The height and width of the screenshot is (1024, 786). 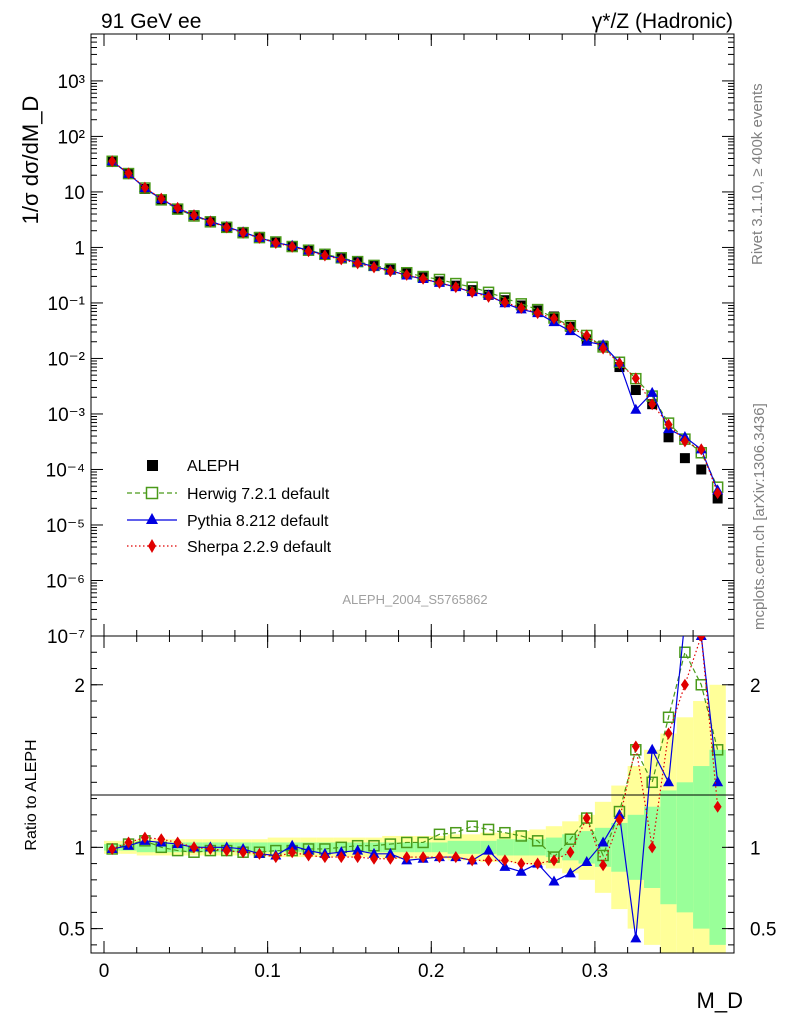 I want to click on x-tick-label: 0, so click(x=104, y=971).